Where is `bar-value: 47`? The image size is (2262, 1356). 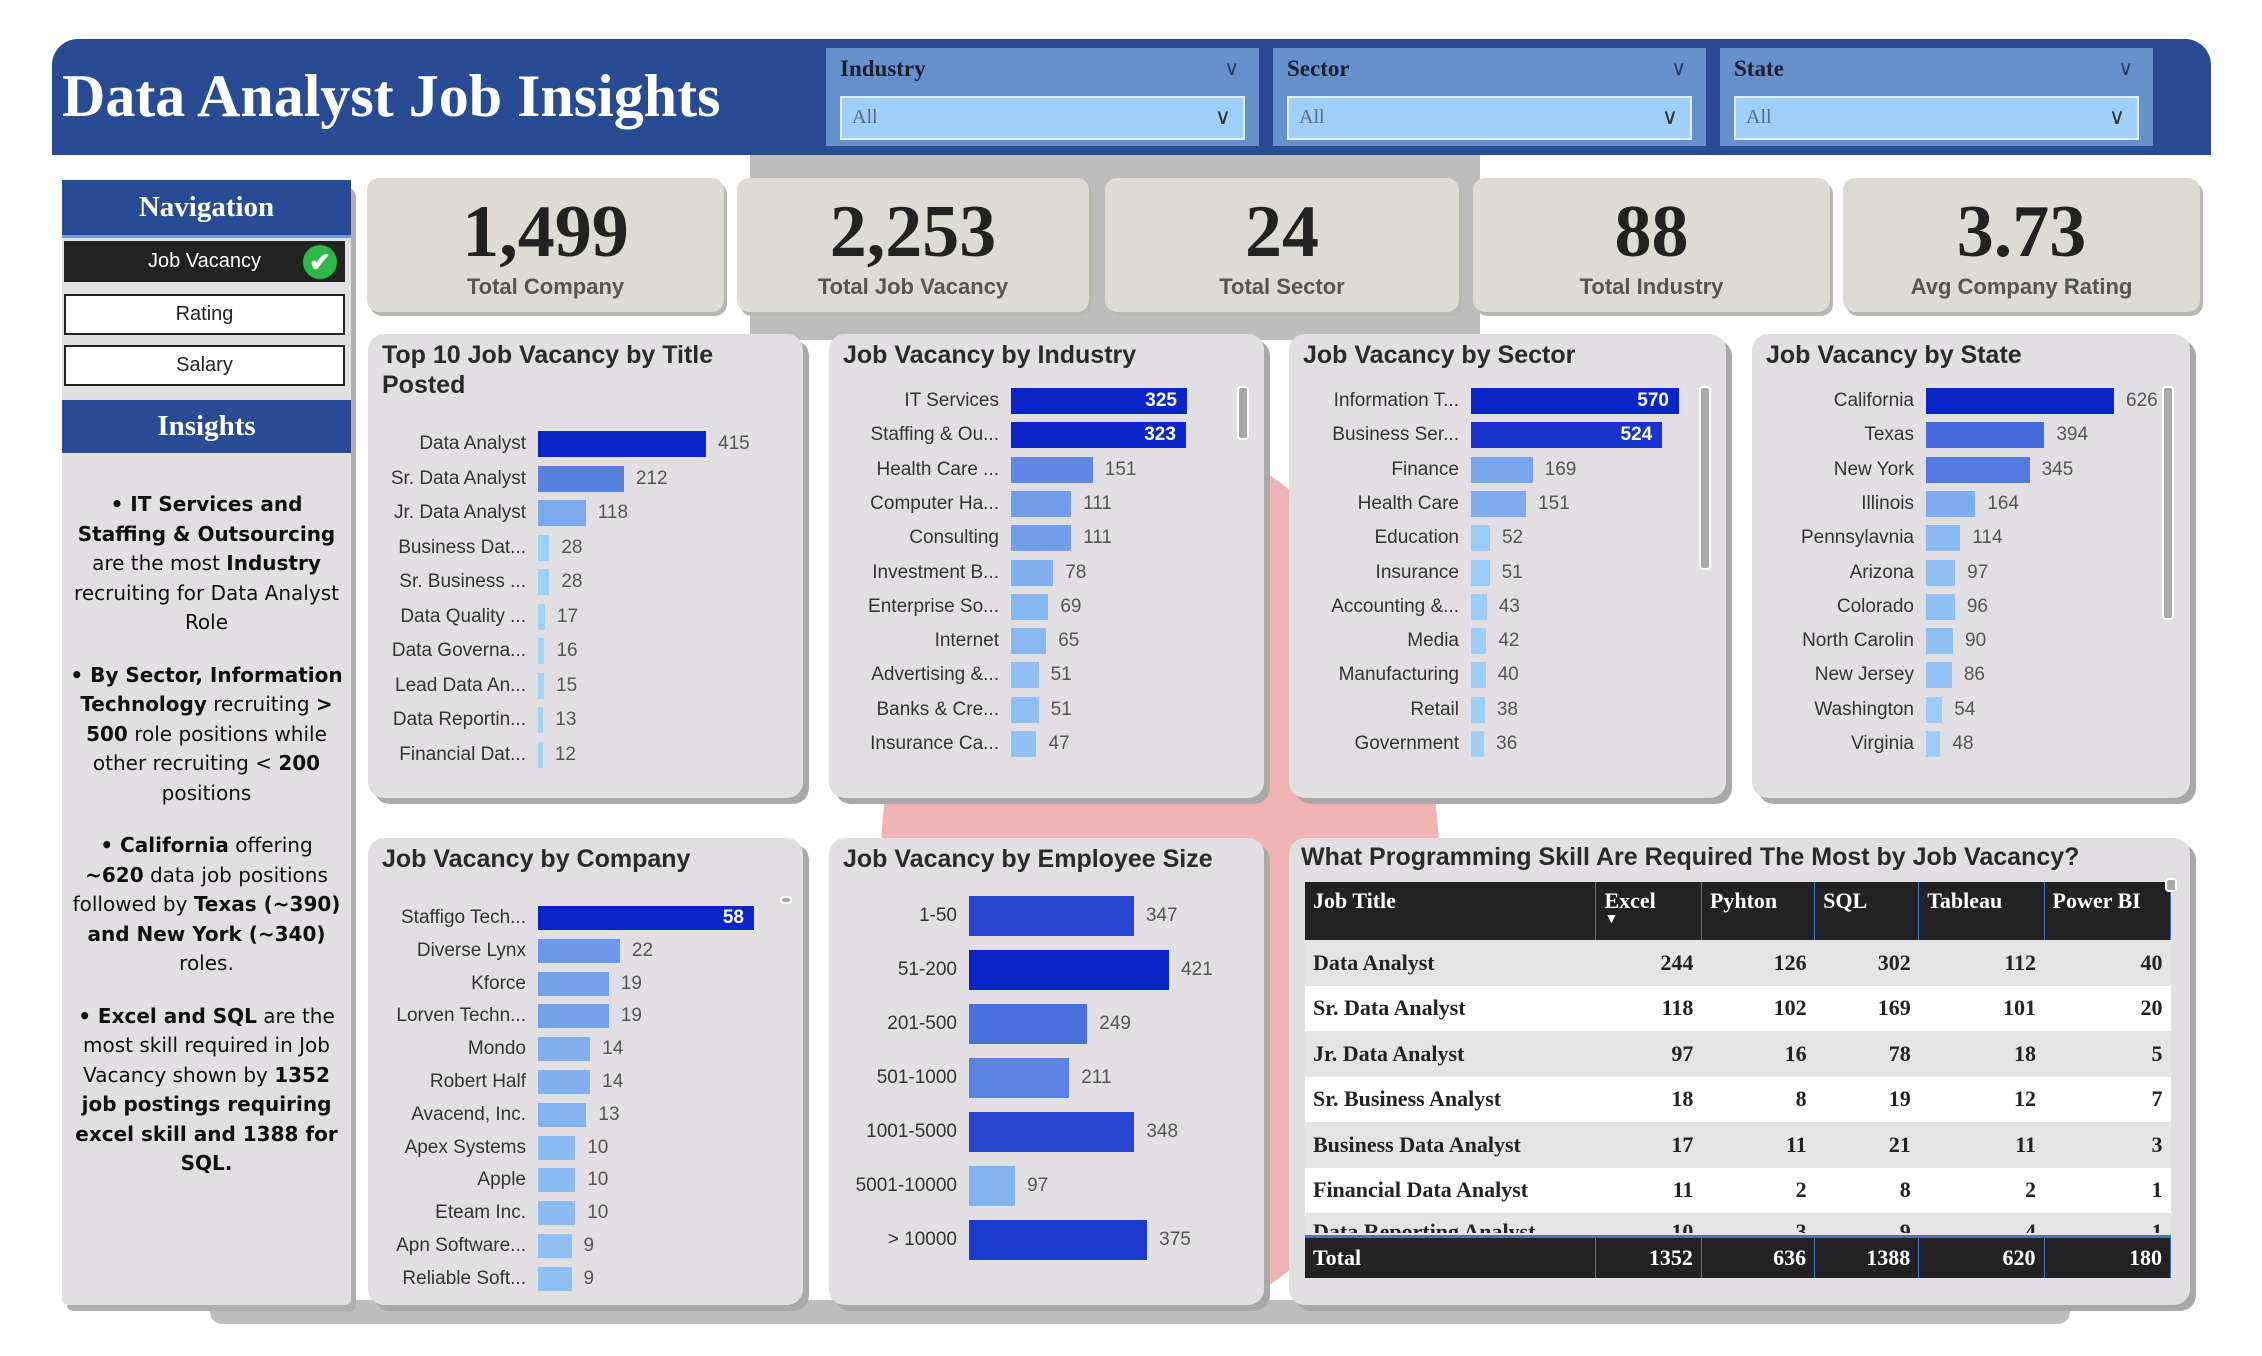
bar-value: 47 is located at coordinates (1059, 743).